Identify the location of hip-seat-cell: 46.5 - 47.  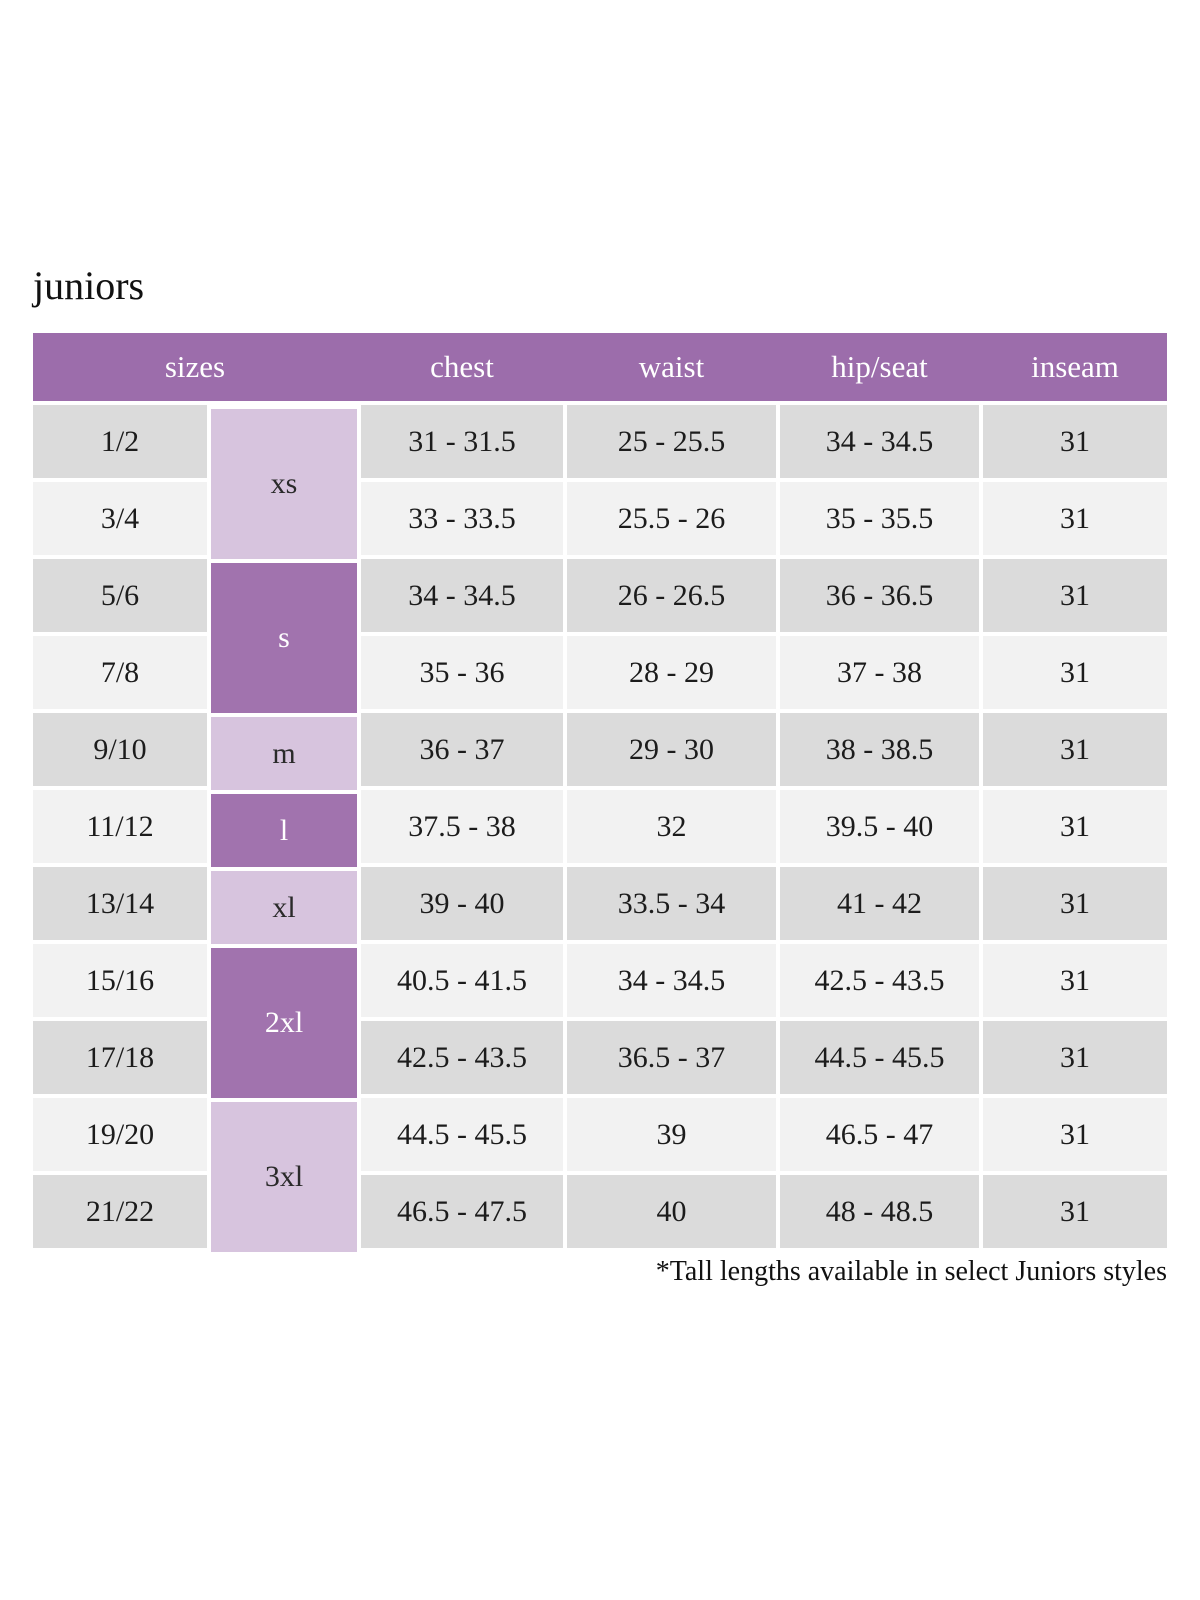
(879, 1134).